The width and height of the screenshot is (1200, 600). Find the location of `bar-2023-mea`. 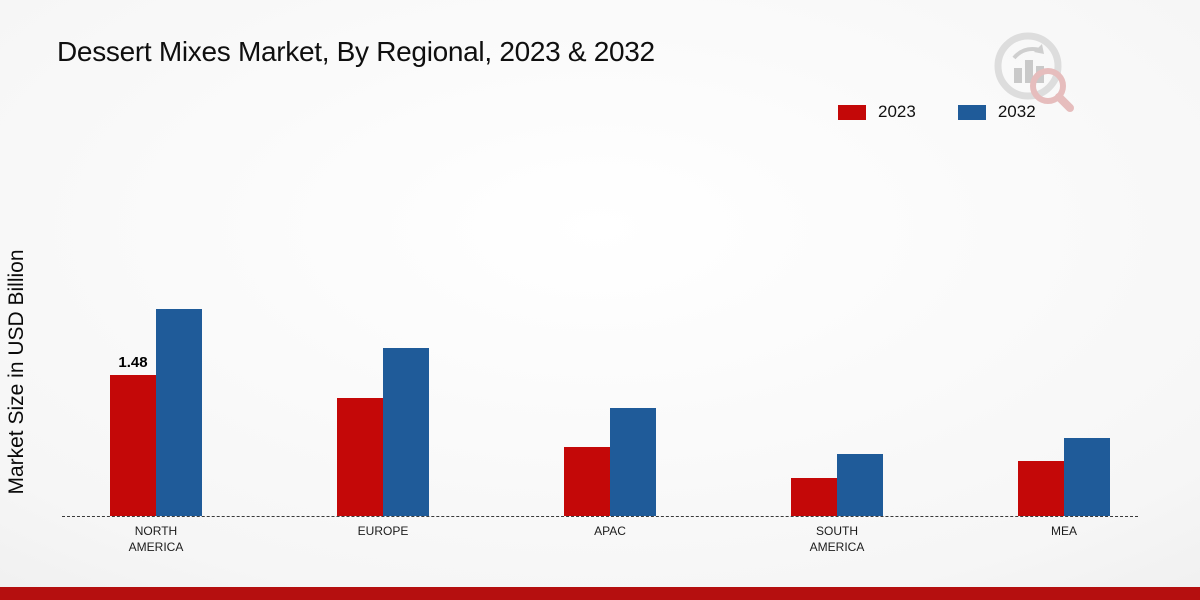

bar-2023-mea is located at coordinates (1041, 488).